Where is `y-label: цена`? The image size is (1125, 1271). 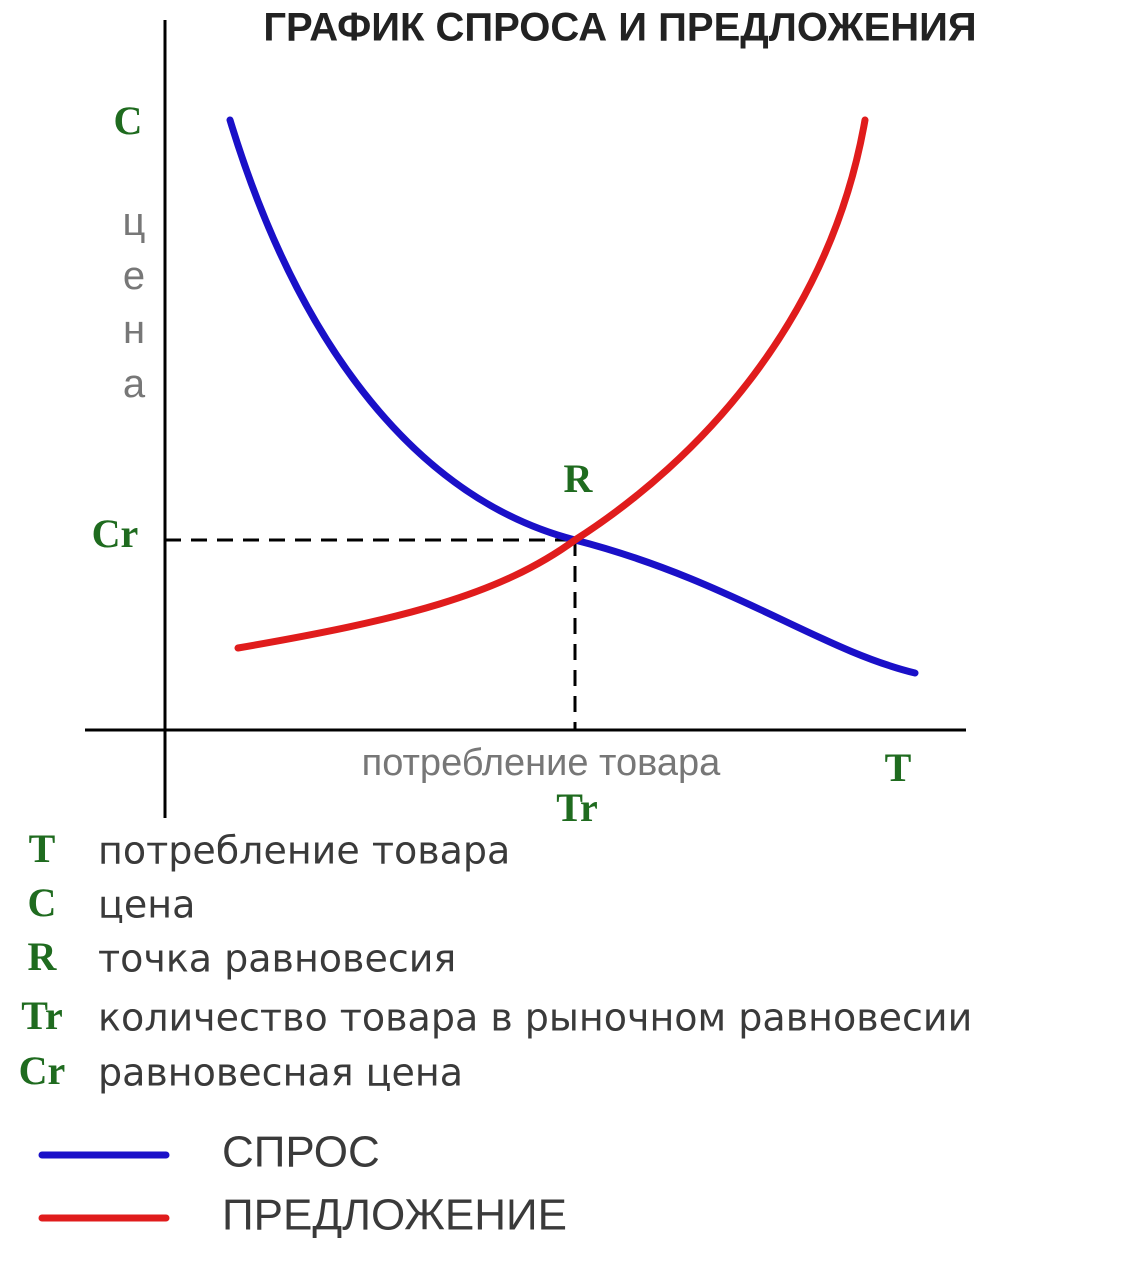 y-label: цена is located at coordinates (134, 308).